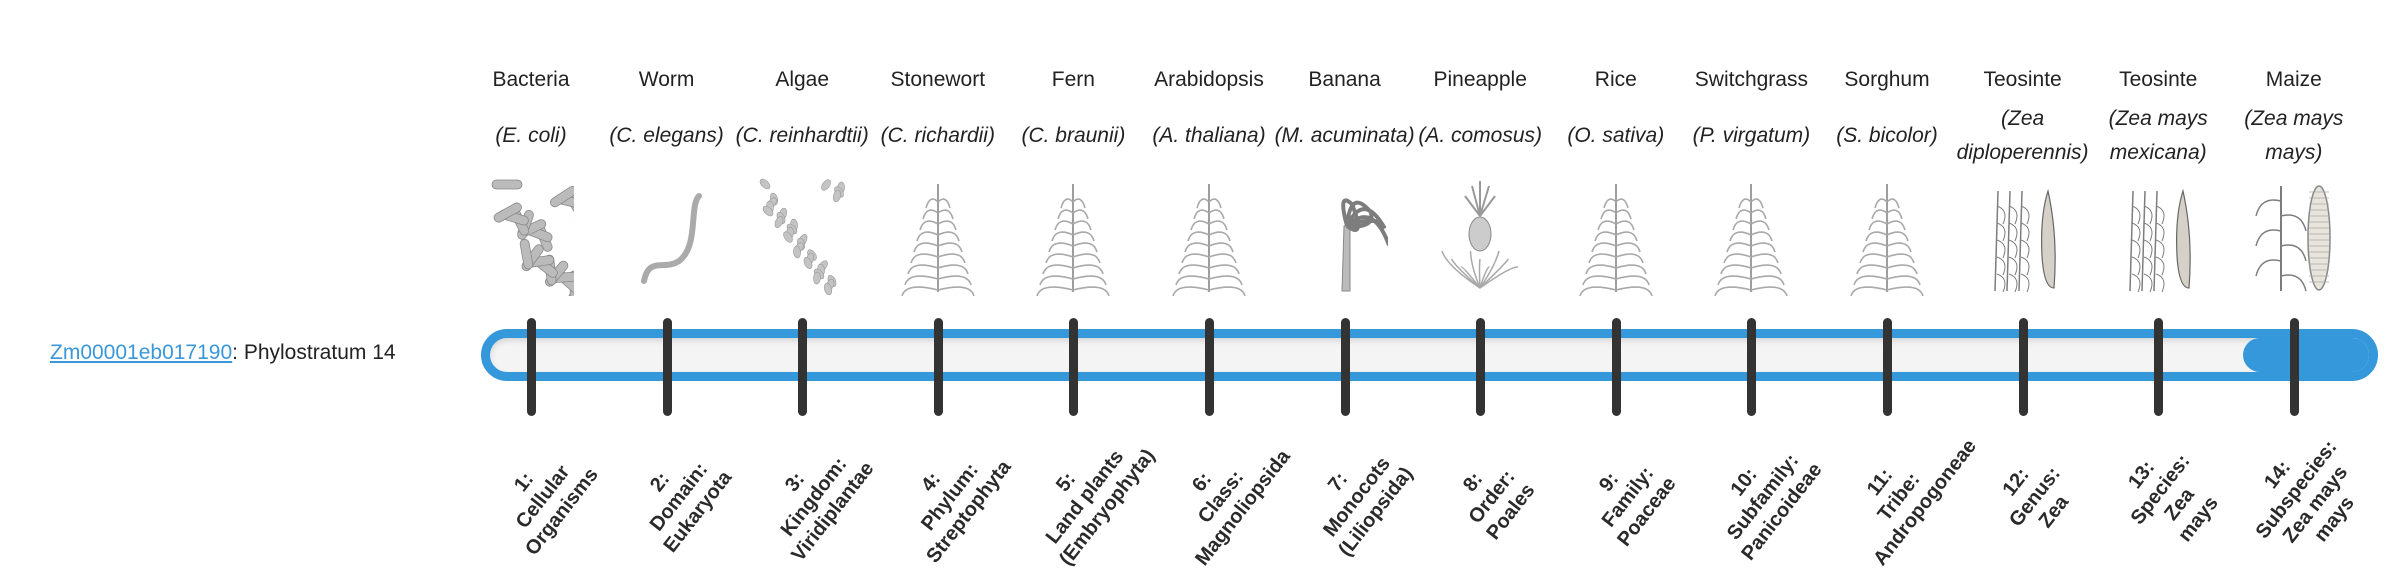 The width and height of the screenshot is (2400, 580). Describe the element at coordinates (1751, 236) in the screenshot. I see `switchgrass-illustration` at that location.